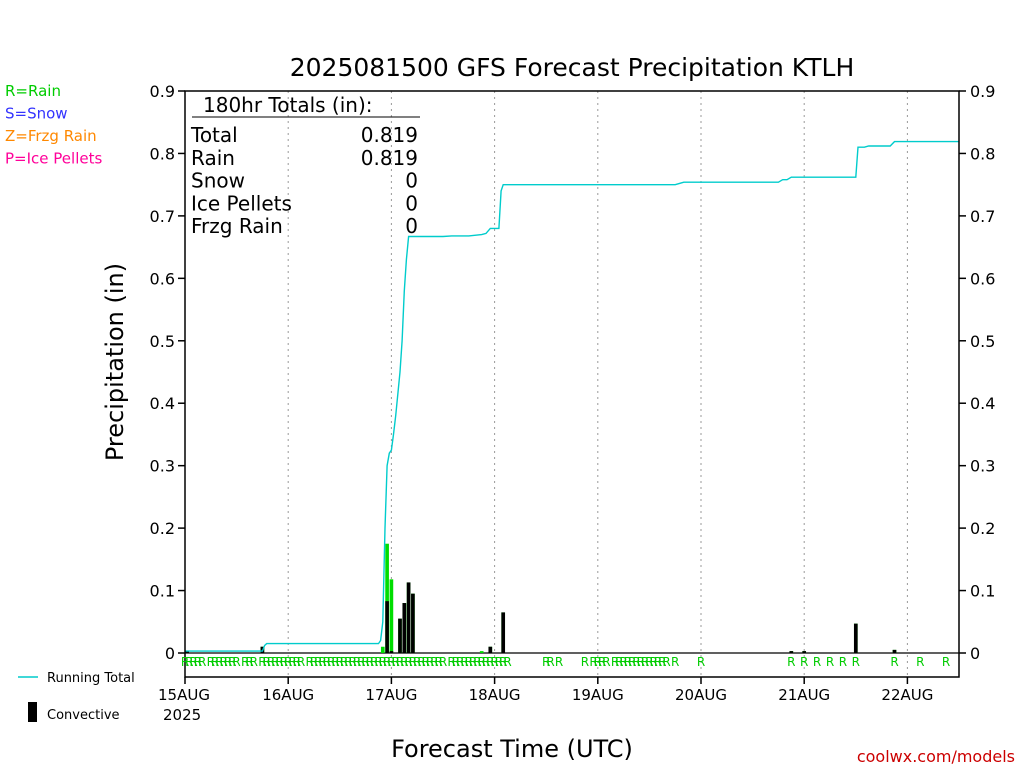 This screenshot has width=1024, height=768. Describe the element at coordinates (218, 181) in the screenshot. I see `totals-row-label: Snow` at that location.